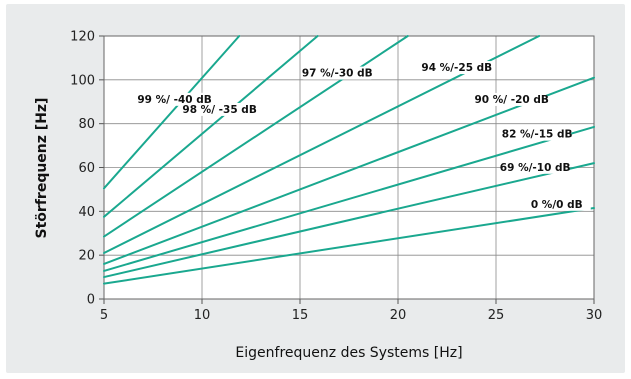  I want to click on series-label-3: 94 %/-25 dB, so click(456, 68).